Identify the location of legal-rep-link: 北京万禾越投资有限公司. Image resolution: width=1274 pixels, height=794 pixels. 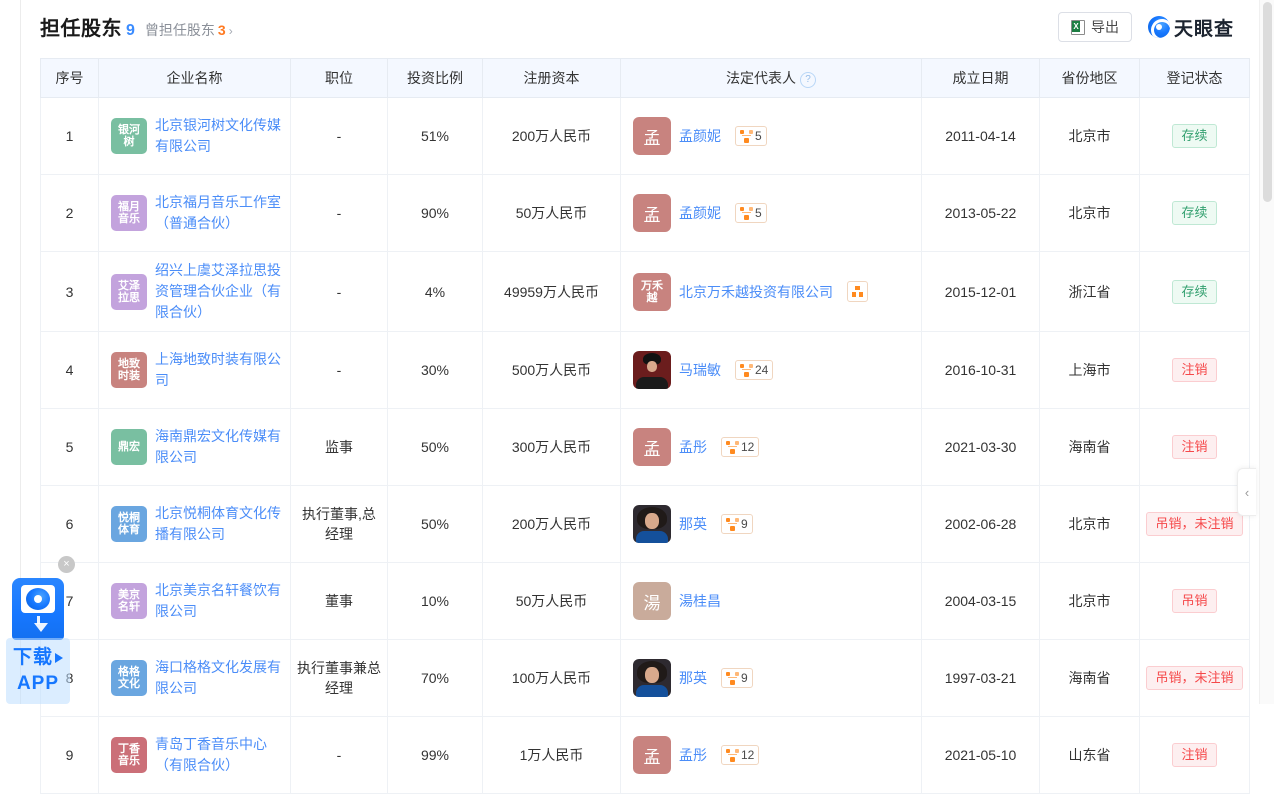
(756, 291).